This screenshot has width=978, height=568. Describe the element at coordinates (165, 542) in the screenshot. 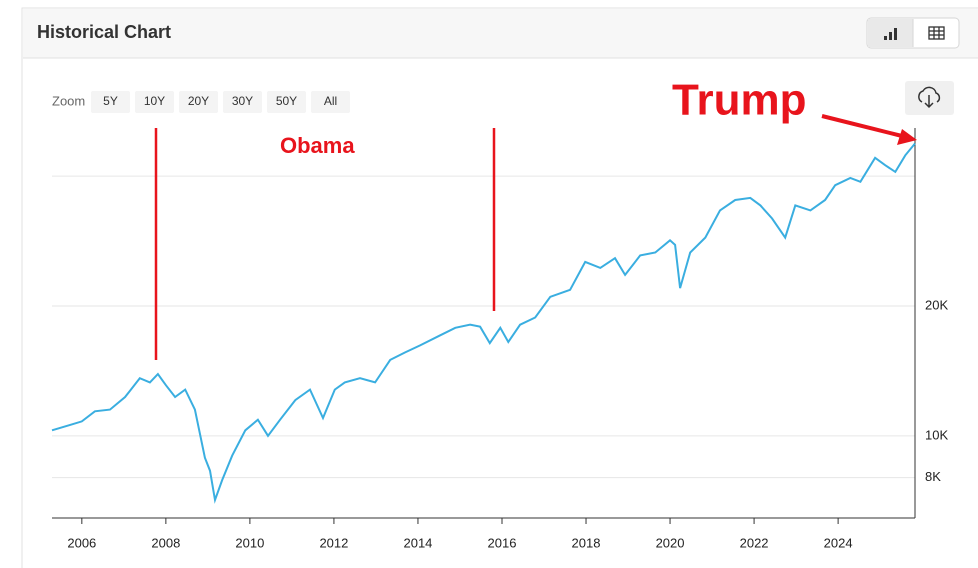

I see `x-tick-label: 2008` at that location.